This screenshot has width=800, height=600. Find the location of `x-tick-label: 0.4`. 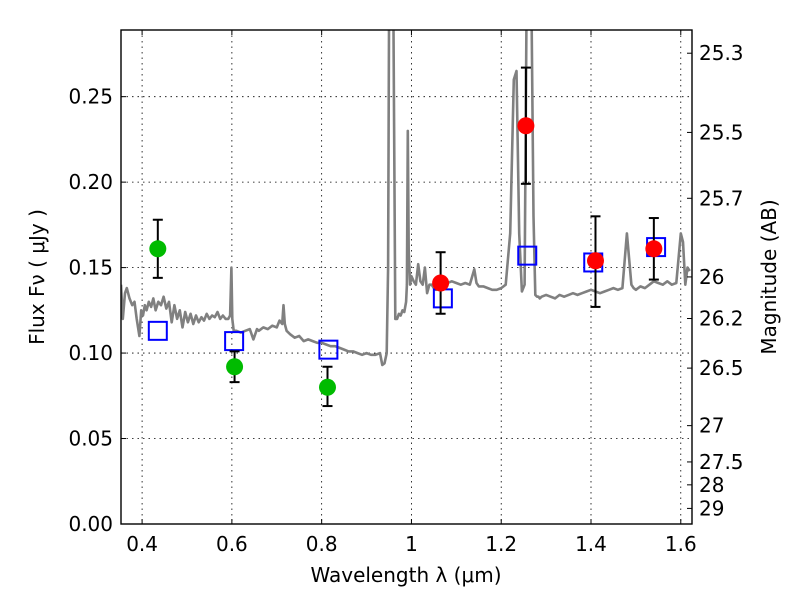

x-tick-label: 0.4 is located at coordinates (142, 544).